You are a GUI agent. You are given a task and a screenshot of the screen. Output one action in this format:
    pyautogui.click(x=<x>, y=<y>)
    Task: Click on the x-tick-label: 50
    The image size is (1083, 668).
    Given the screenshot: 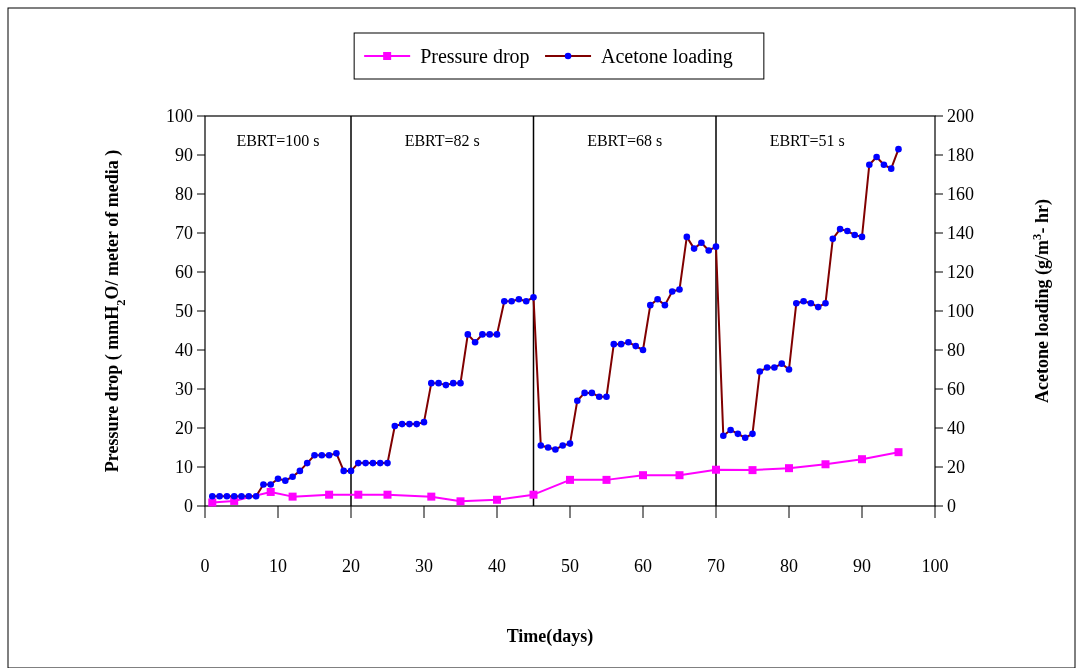 What is the action you would take?
    pyautogui.click(x=570, y=566)
    